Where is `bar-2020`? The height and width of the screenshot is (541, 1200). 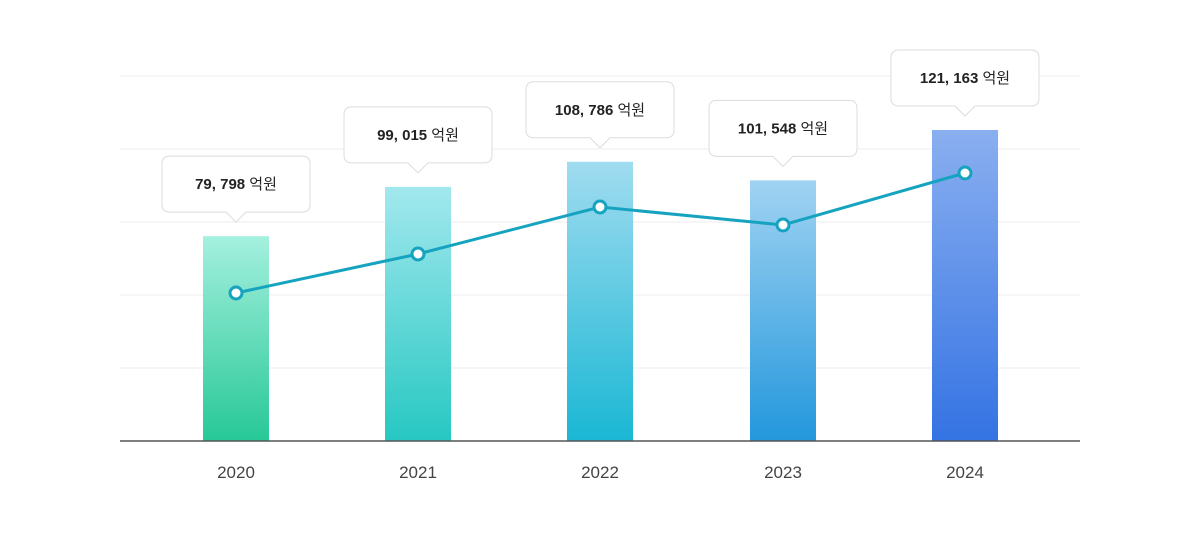
bar-2020 is located at coordinates (236, 338).